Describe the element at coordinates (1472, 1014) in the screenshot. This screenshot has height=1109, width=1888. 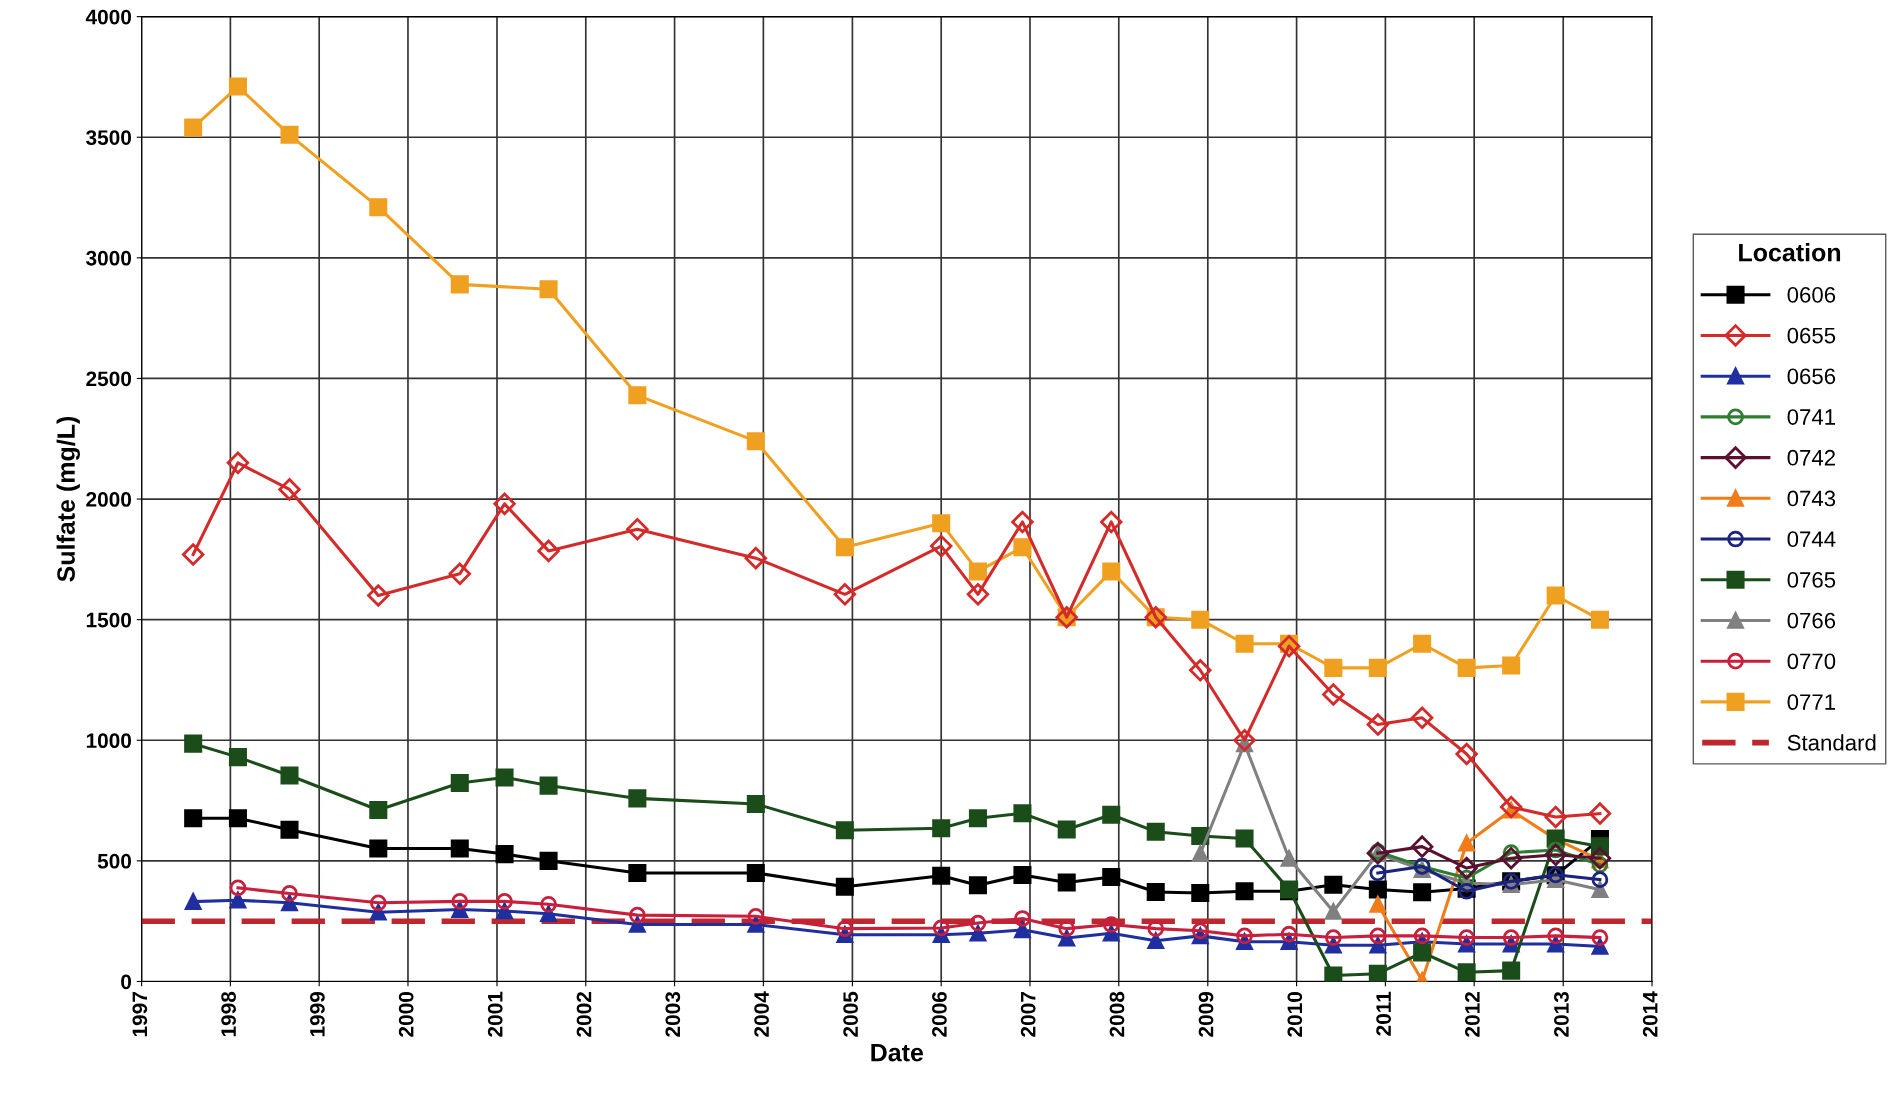
I see `x-tick-label: 2012` at that location.